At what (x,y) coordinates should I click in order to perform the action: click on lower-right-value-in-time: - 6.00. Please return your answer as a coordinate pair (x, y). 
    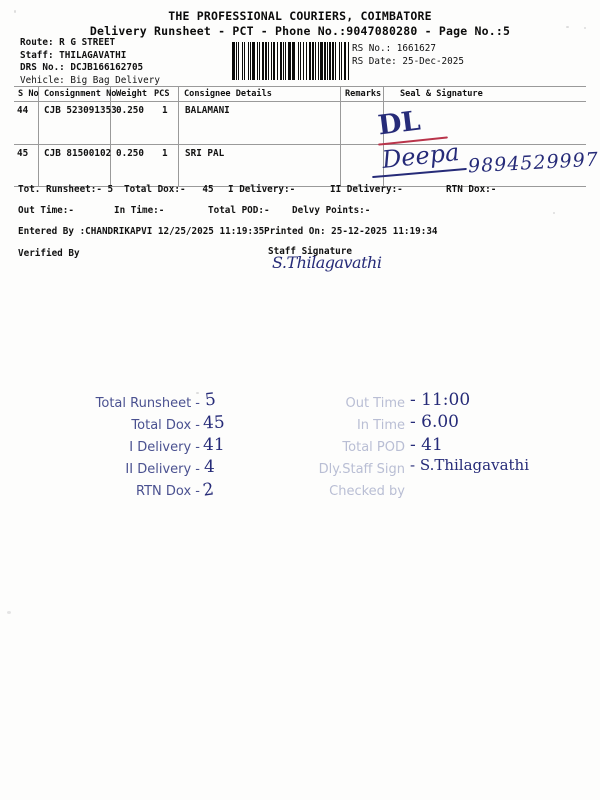
    Looking at the image, I should click on (434, 422).